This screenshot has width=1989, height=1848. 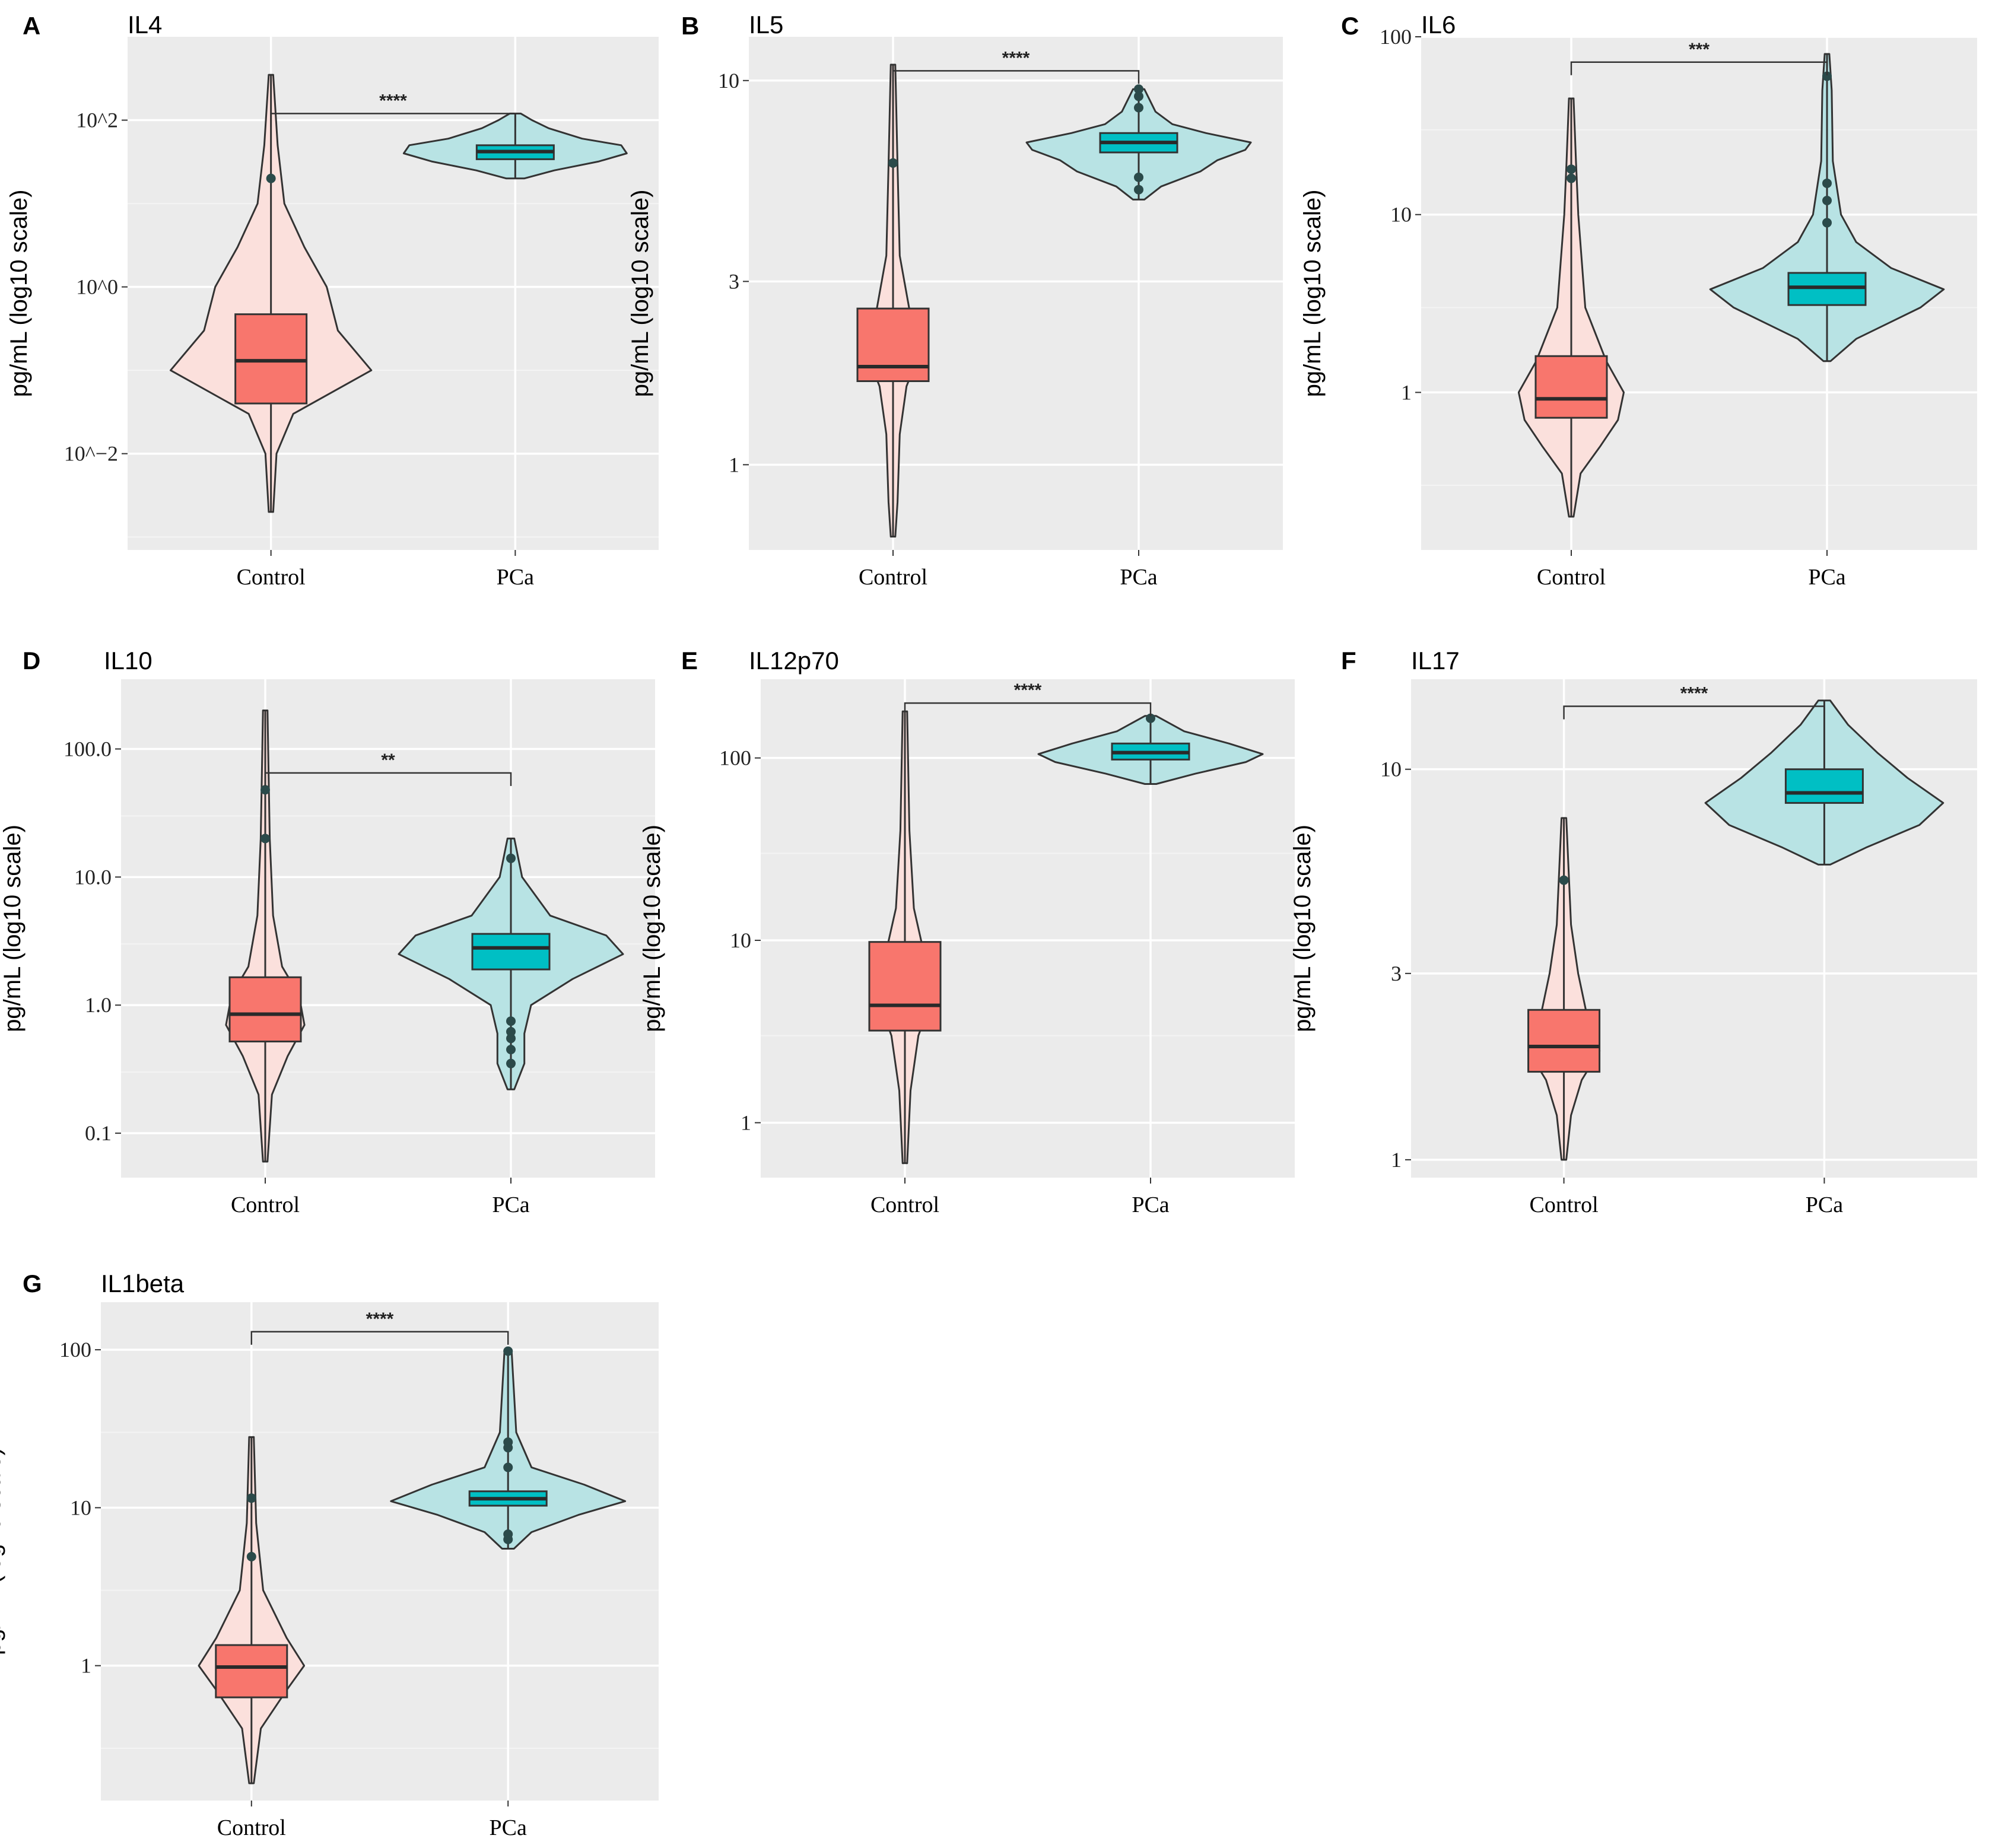 I want to click on panel-title: IL6, so click(x=1439, y=25).